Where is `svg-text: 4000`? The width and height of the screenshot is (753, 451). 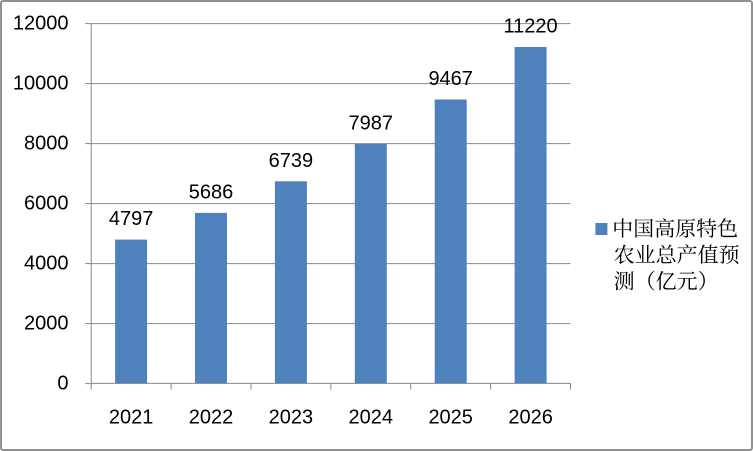 svg-text: 4000 is located at coordinates (46, 264).